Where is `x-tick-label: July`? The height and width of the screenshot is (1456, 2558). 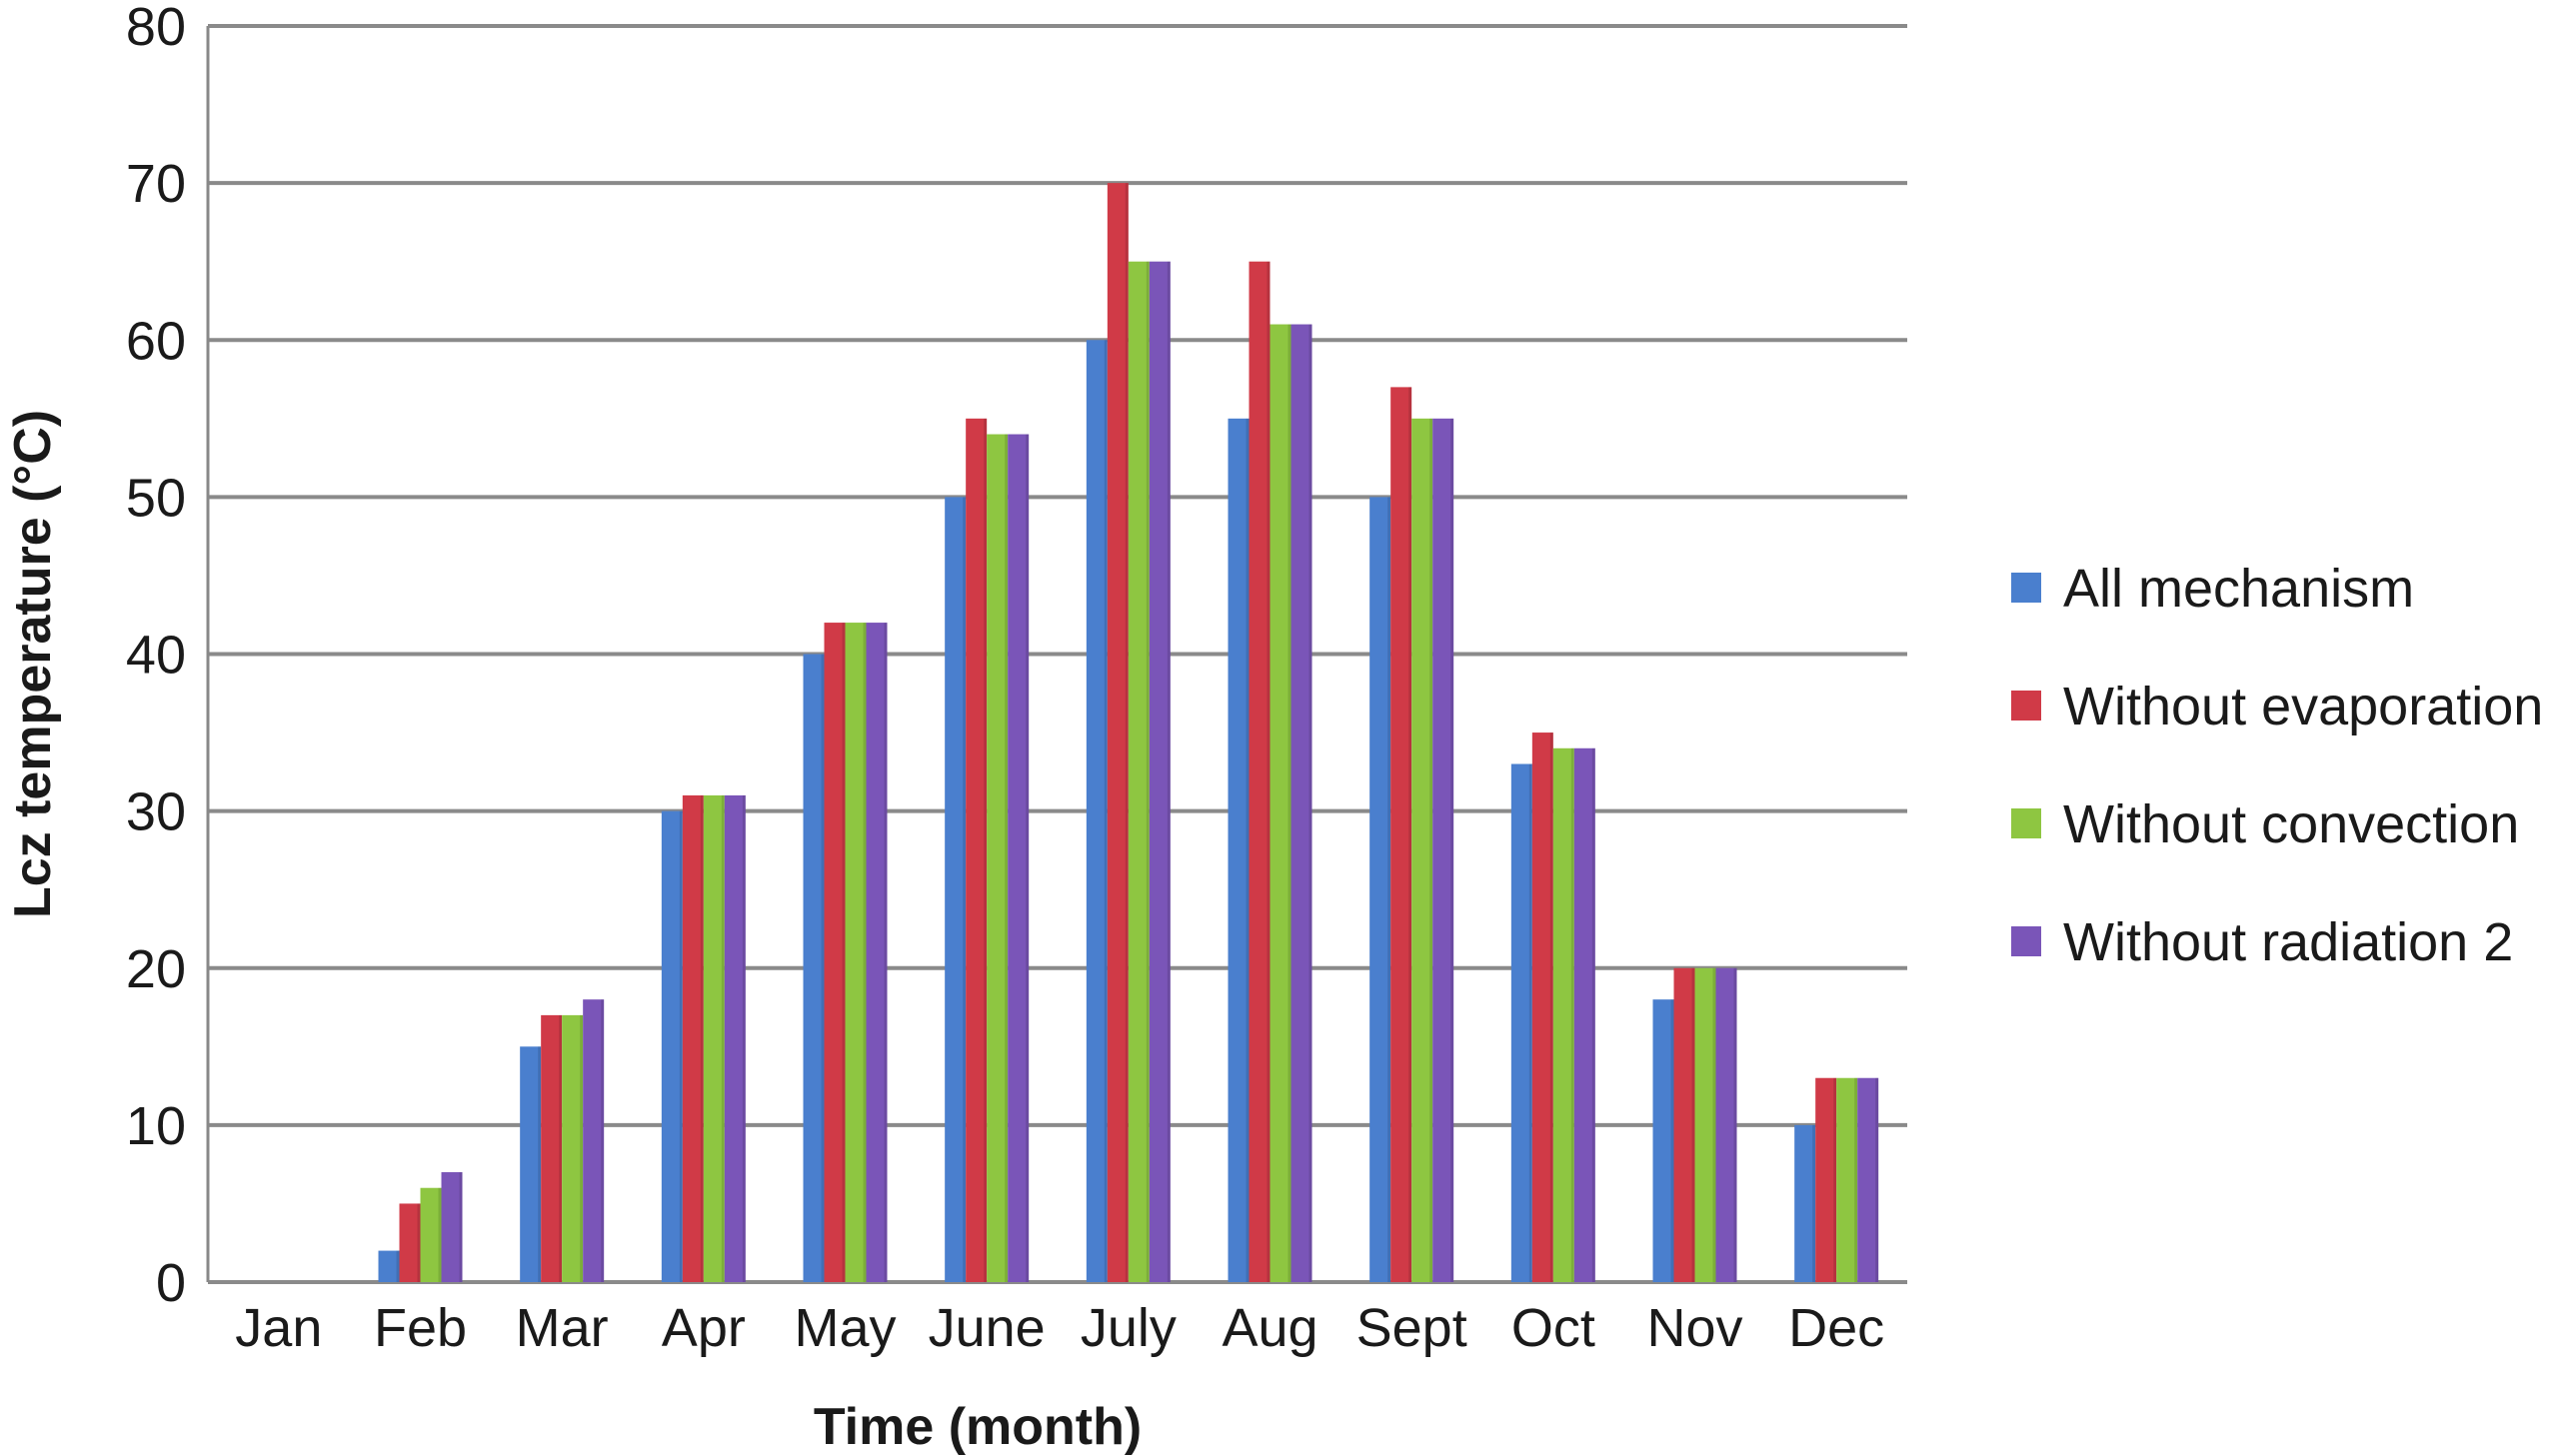
x-tick-label: July is located at coordinates (1129, 1328).